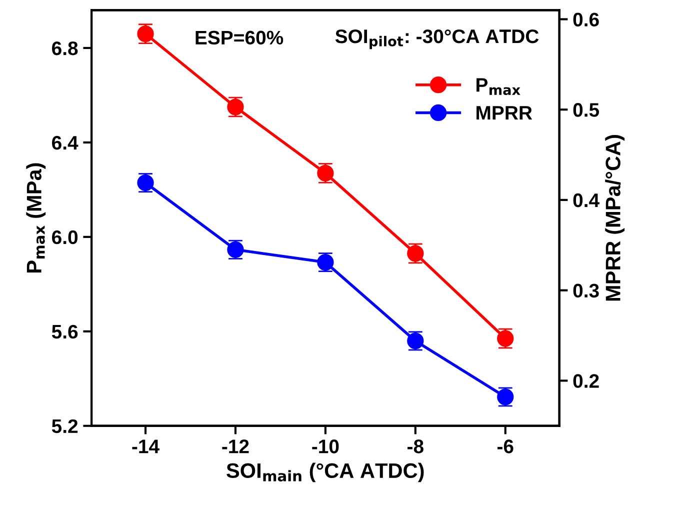  Describe the element at coordinates (235, 447) in the screenshot. I see `x-tick-label: -12` at that location.